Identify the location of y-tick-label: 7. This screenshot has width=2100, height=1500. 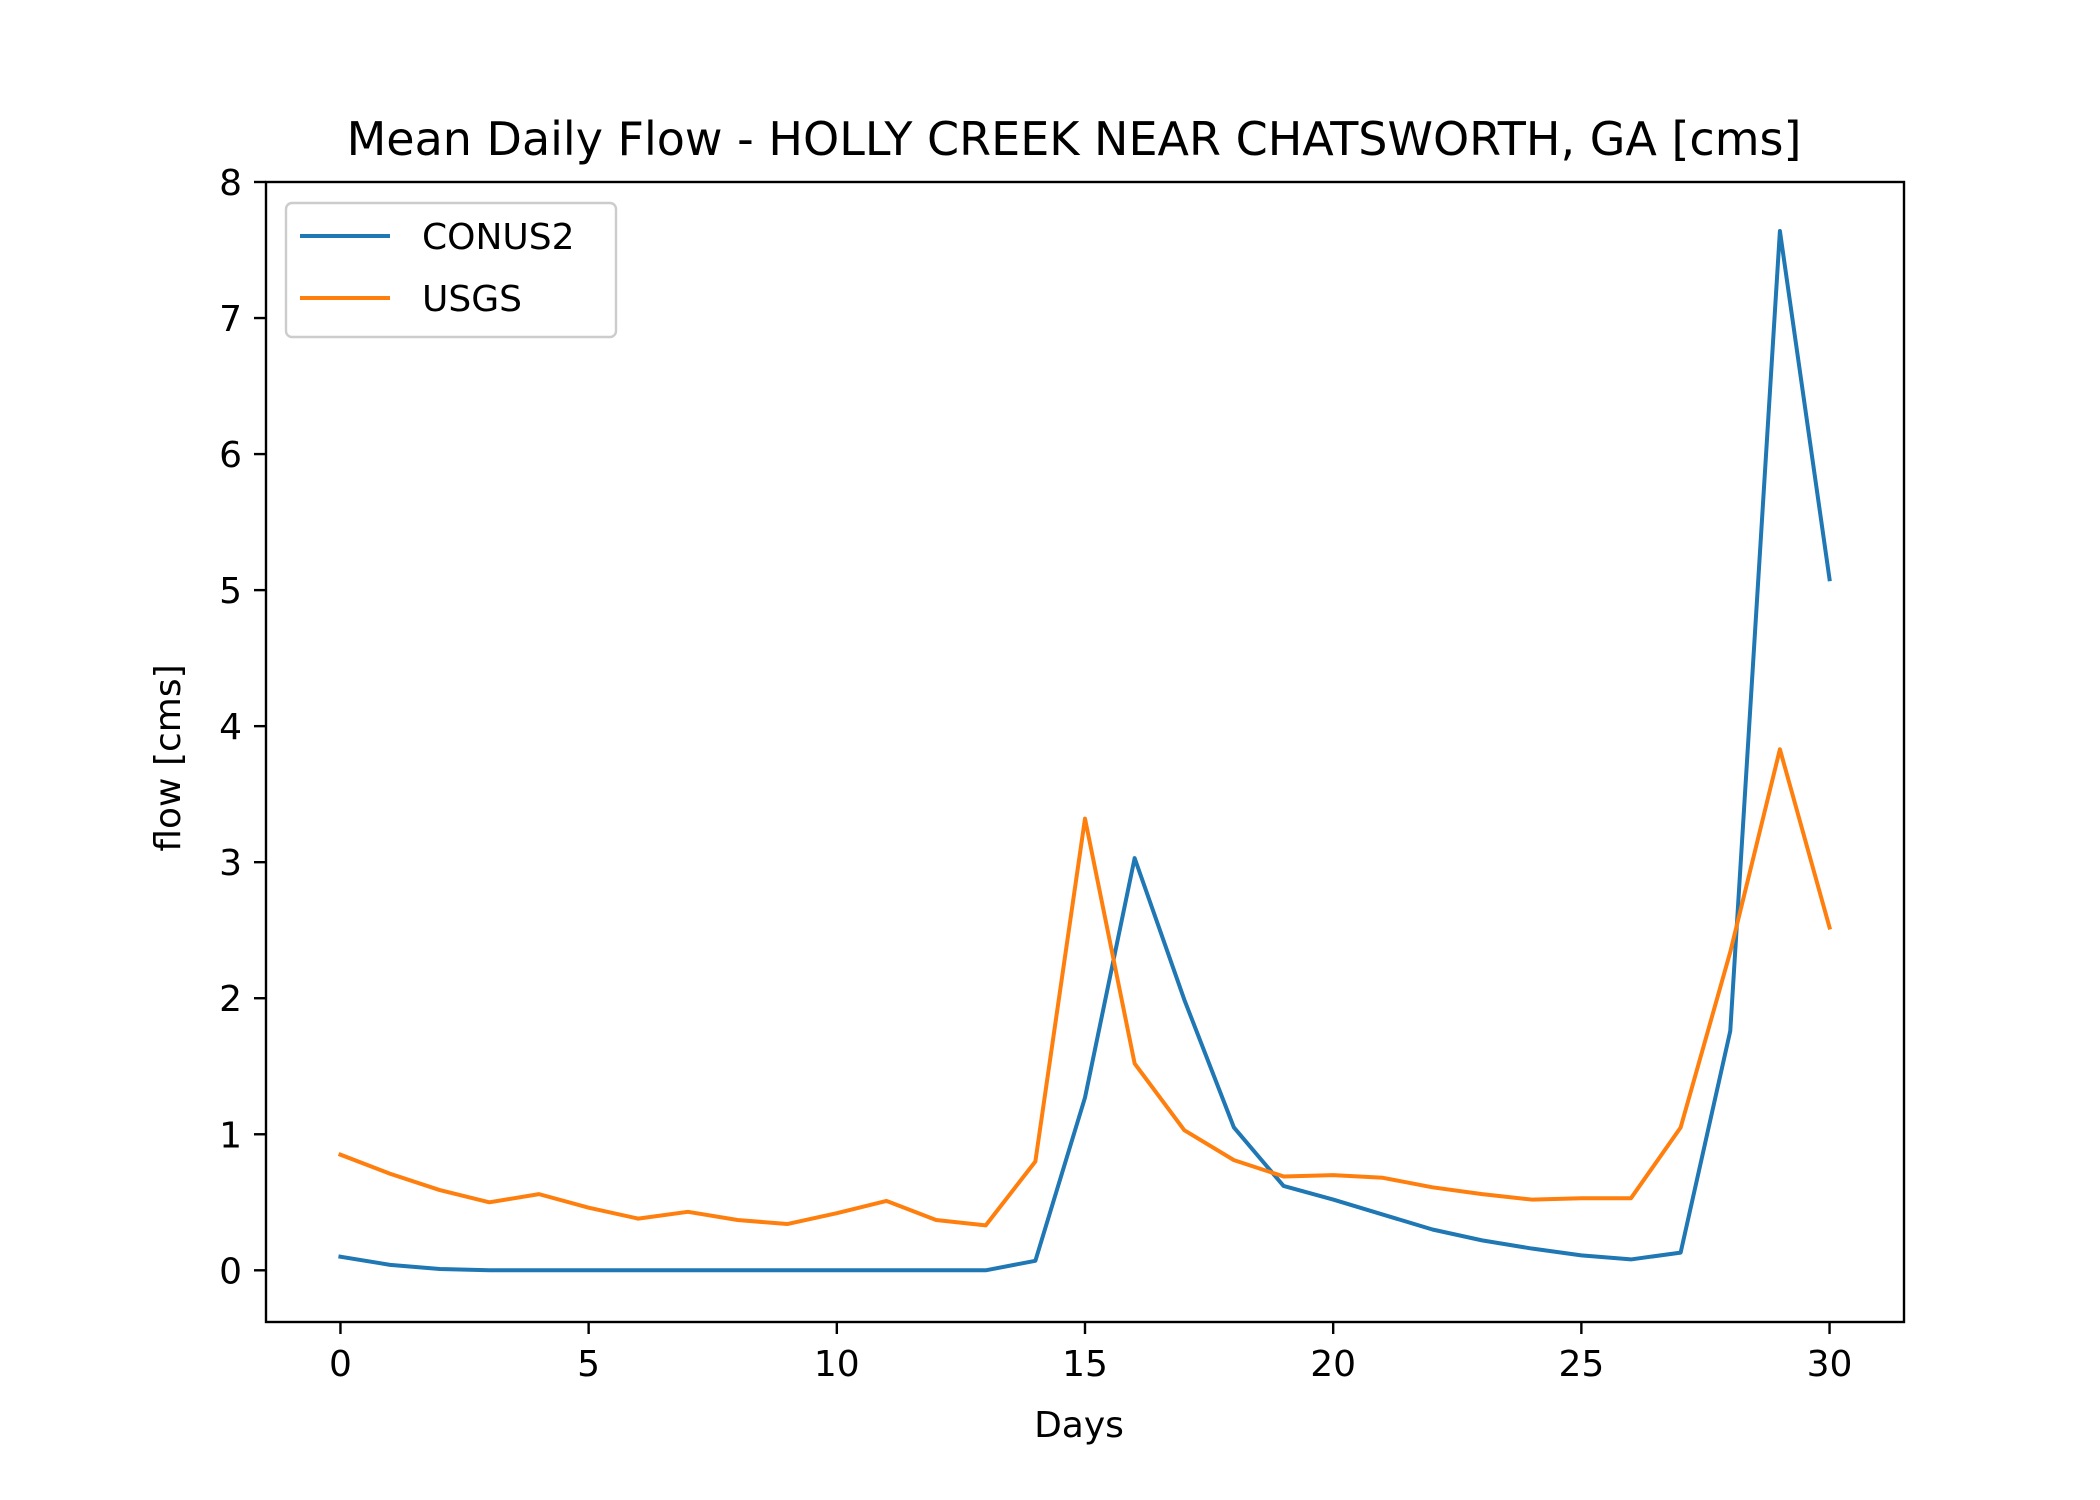
(230, 319).